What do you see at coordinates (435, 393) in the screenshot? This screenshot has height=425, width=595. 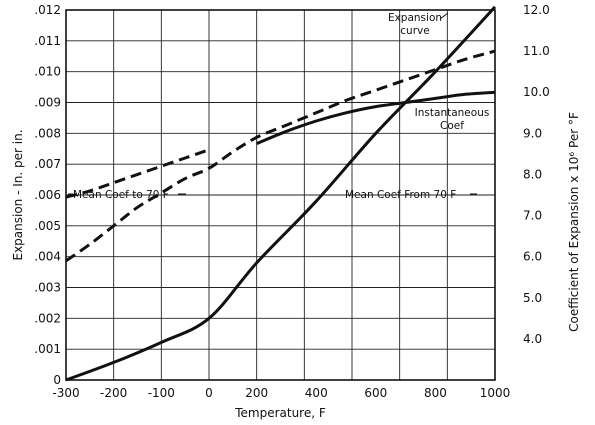 I see `x-tick-label: 800` at bounding box center [435, 393].